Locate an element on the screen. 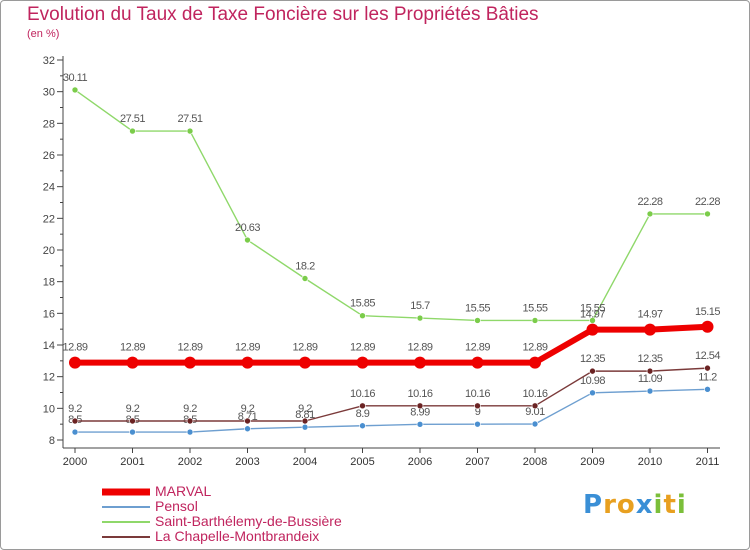 The height and width of the screenshot is (550, 750). x-tick-label: 2000 is located at coordinates (75, 462).